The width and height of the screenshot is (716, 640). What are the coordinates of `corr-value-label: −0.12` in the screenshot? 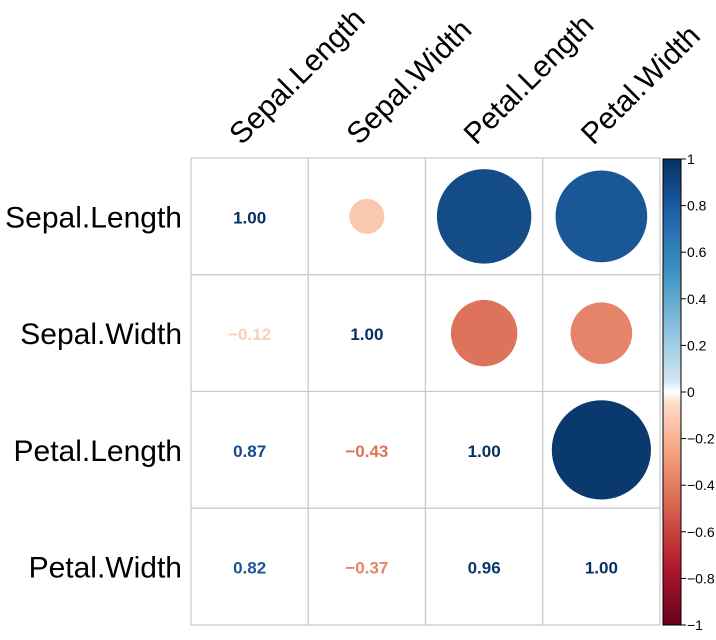 It's located at (249, 334).